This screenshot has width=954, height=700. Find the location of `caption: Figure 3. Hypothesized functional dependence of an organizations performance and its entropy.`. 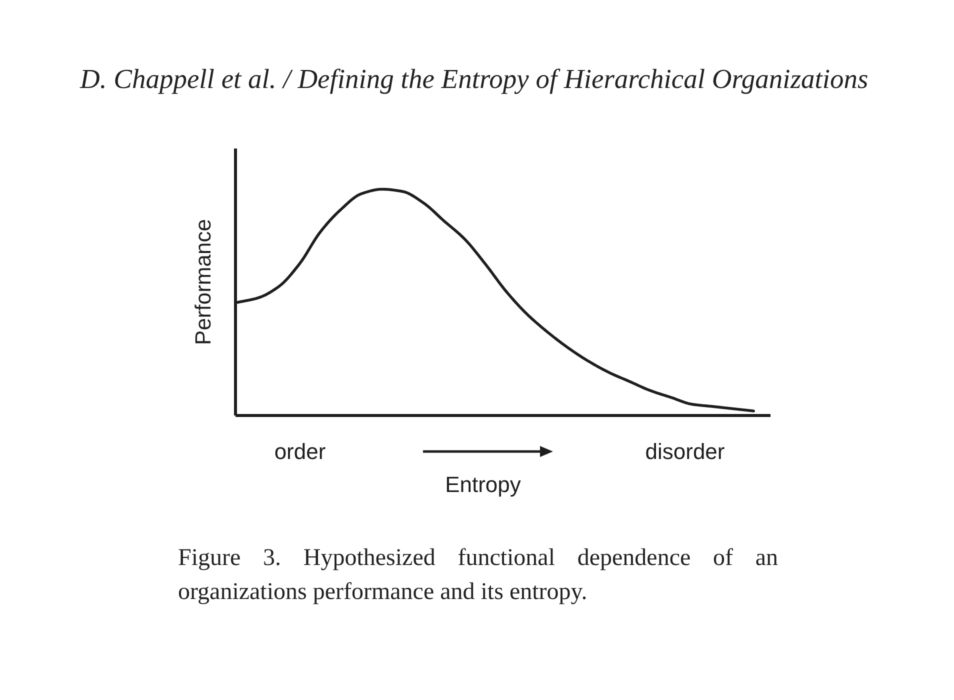

caption: Figure 3. Hypothesized functional dependence of an organizations performance and its entropy. is located at coordinates (478, 575).